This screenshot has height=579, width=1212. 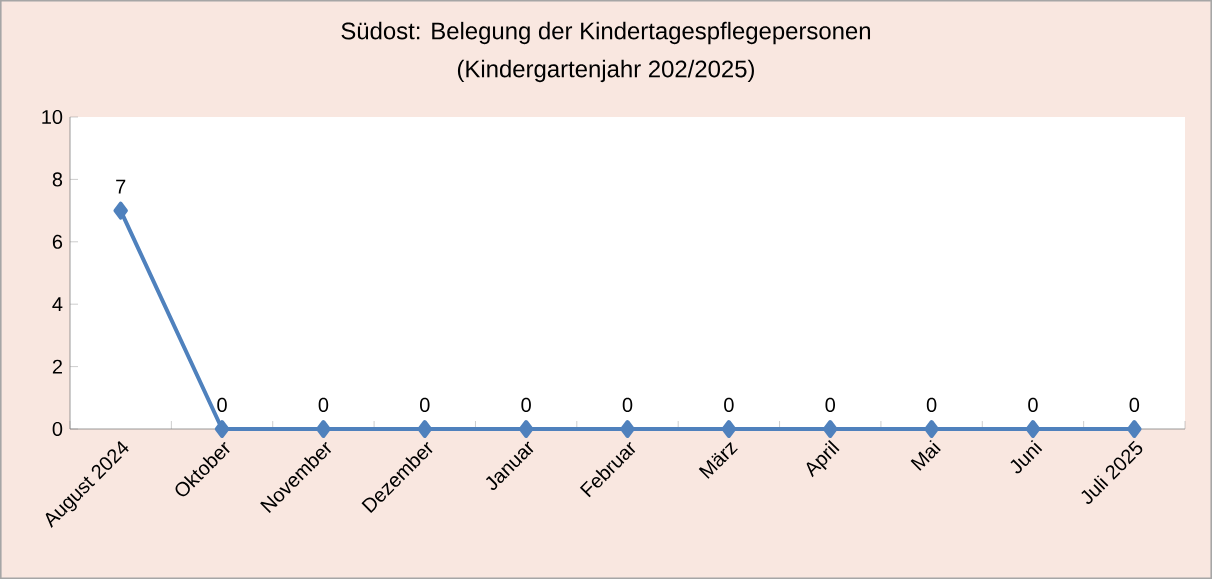 What do you see at coordinates (57, 241) in the screenshot?
I see `y-tick-label: 6` at bounding box center [57, 241].